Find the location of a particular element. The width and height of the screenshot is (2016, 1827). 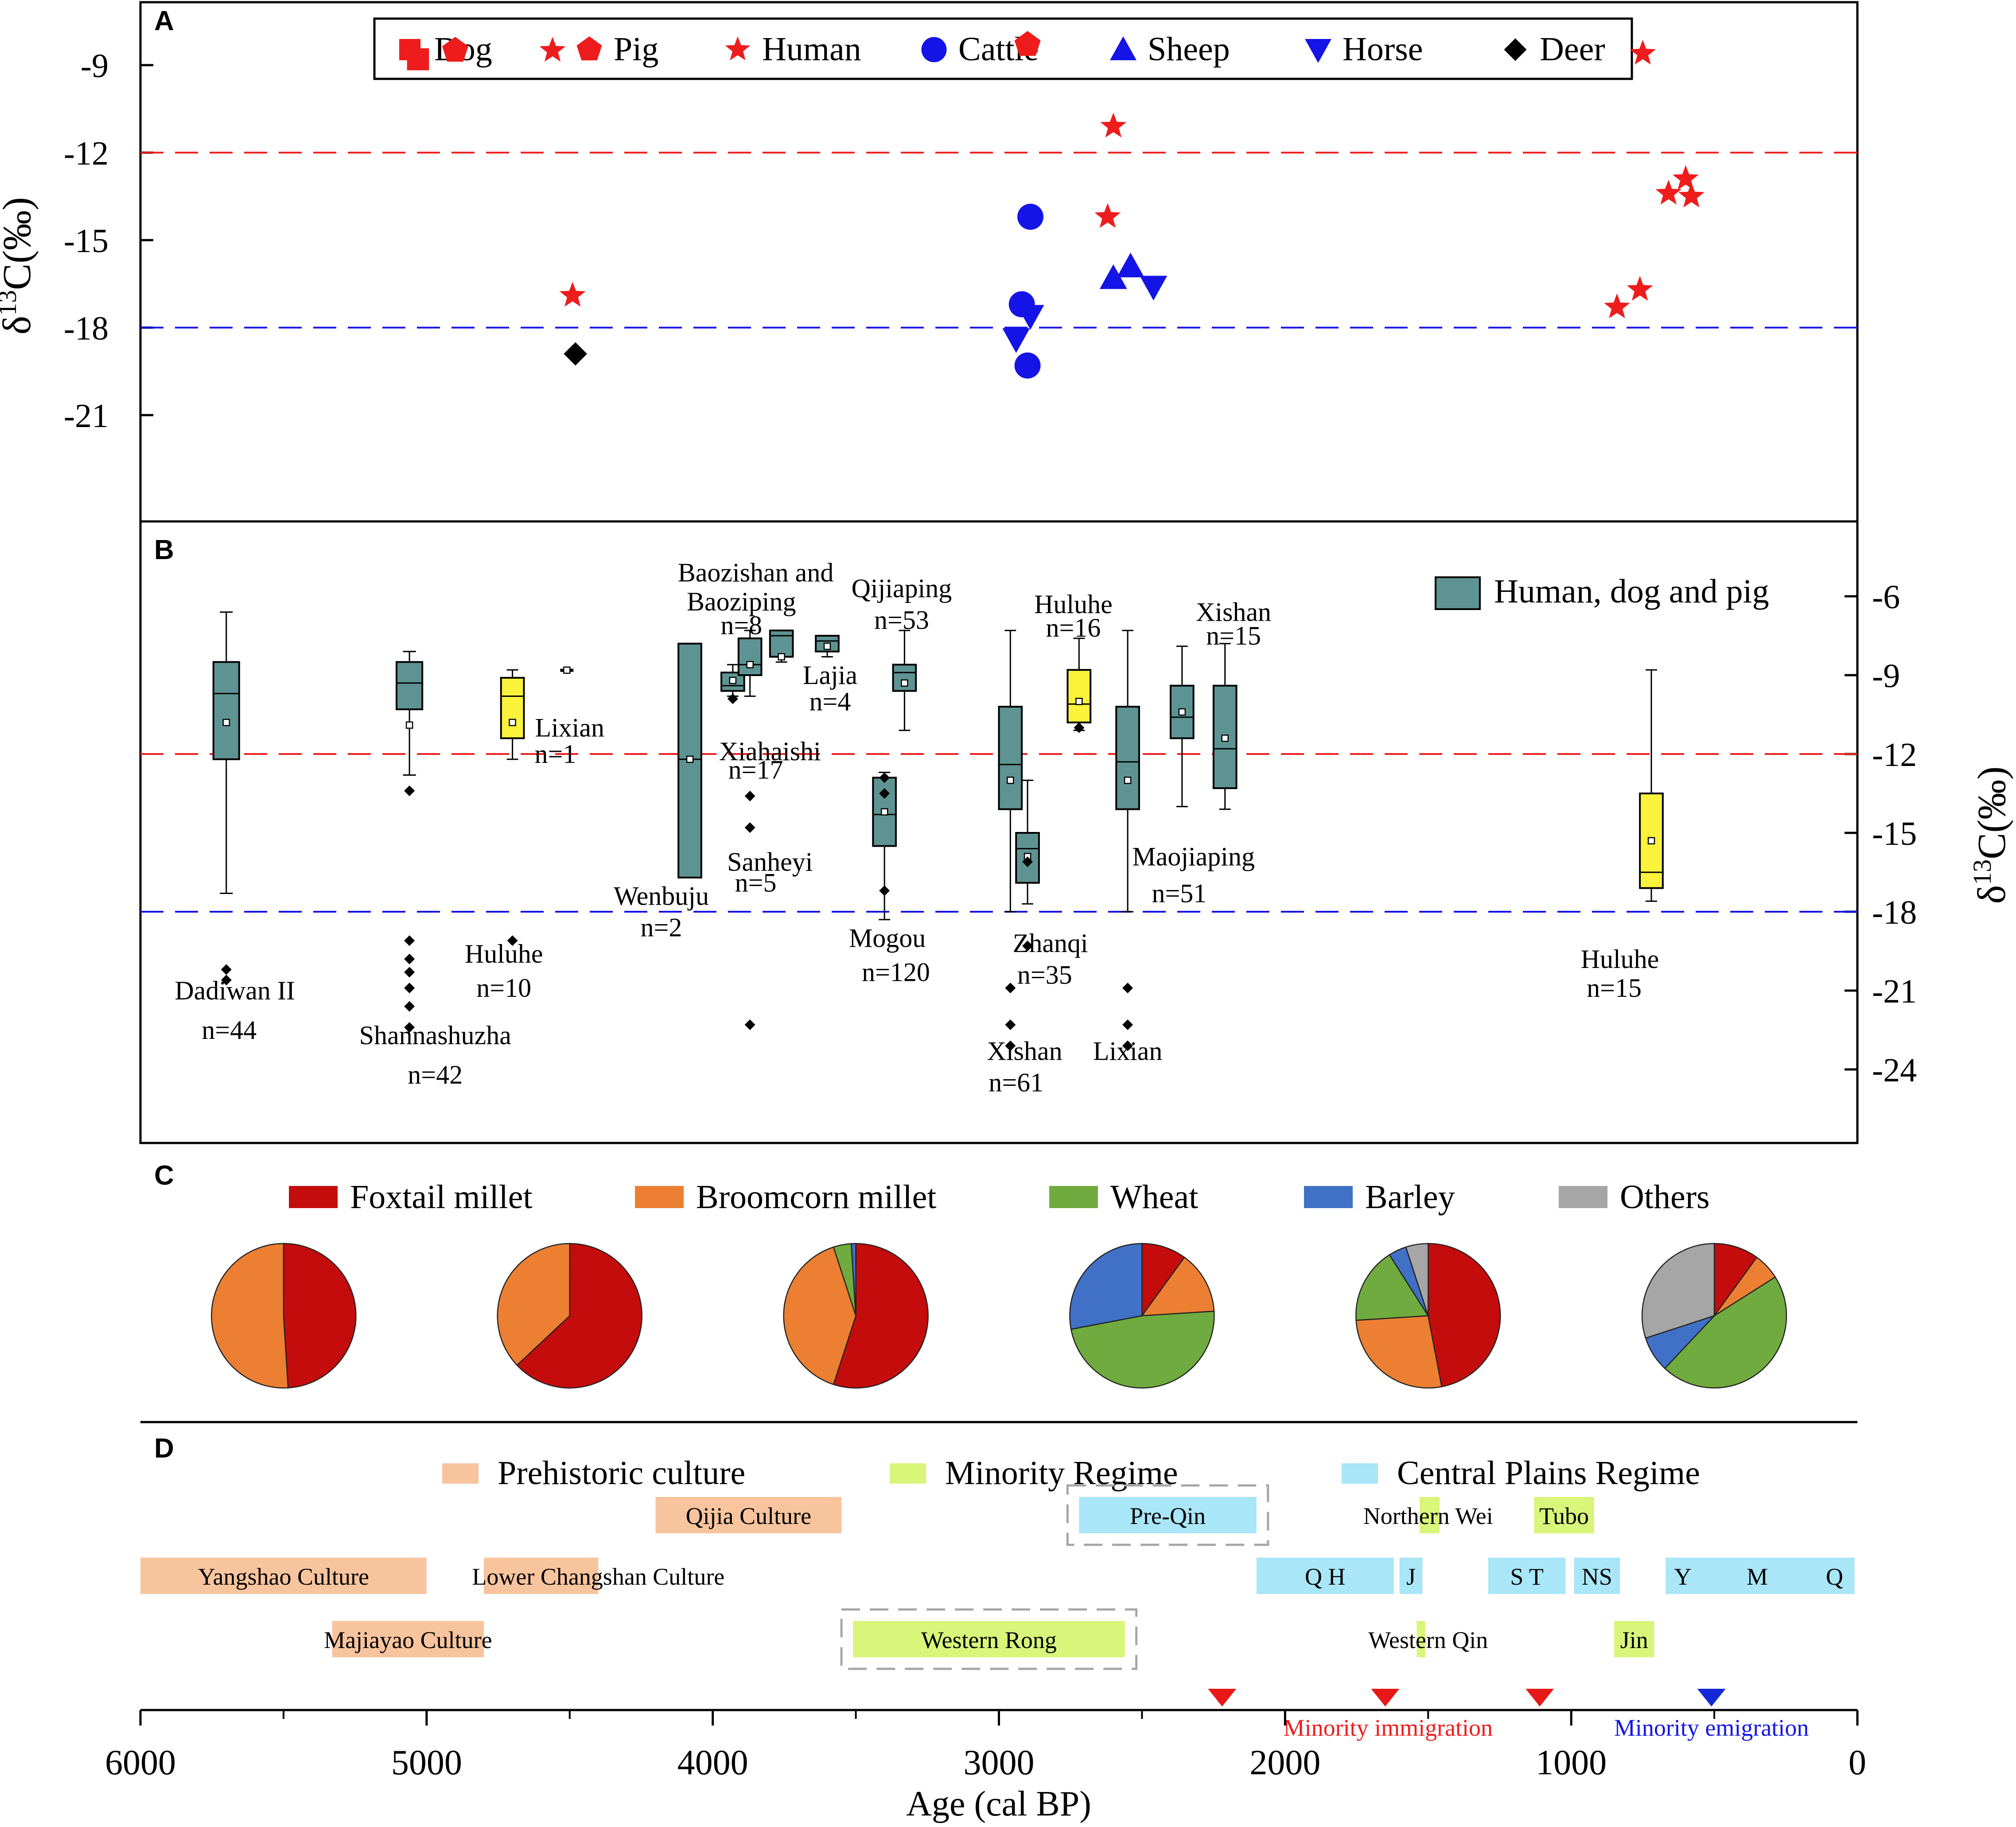

d-bar-pre-qin: Pre-Qin is located at coordinates (1168, 1515).